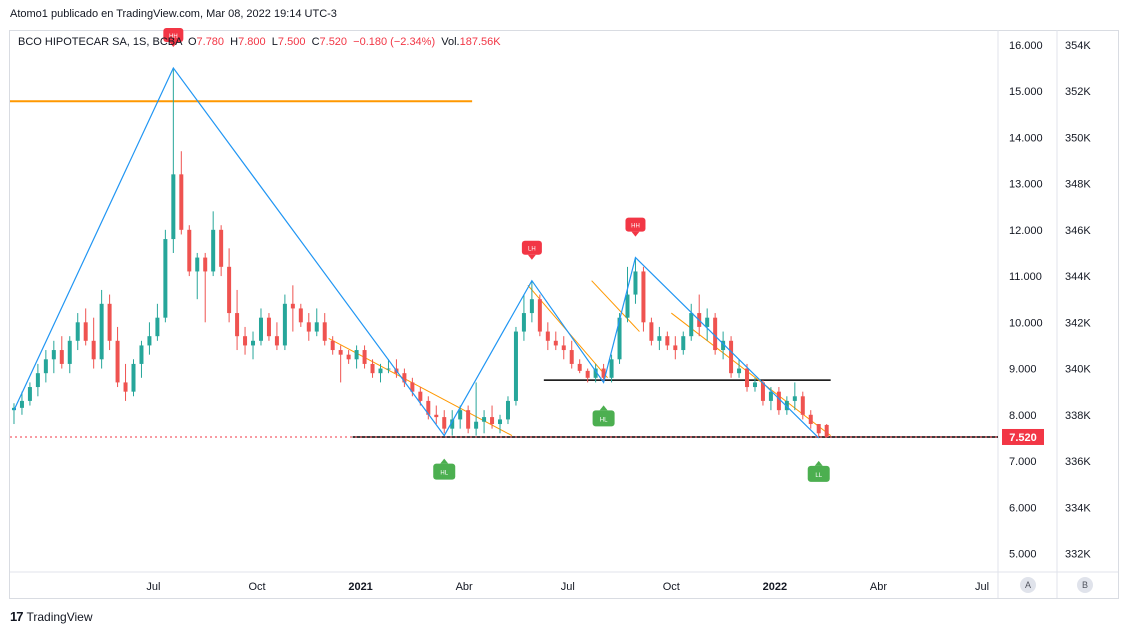 This screenshot has height=635, width=1129. I want to click on close-value: 7.520, so click(333, 42).